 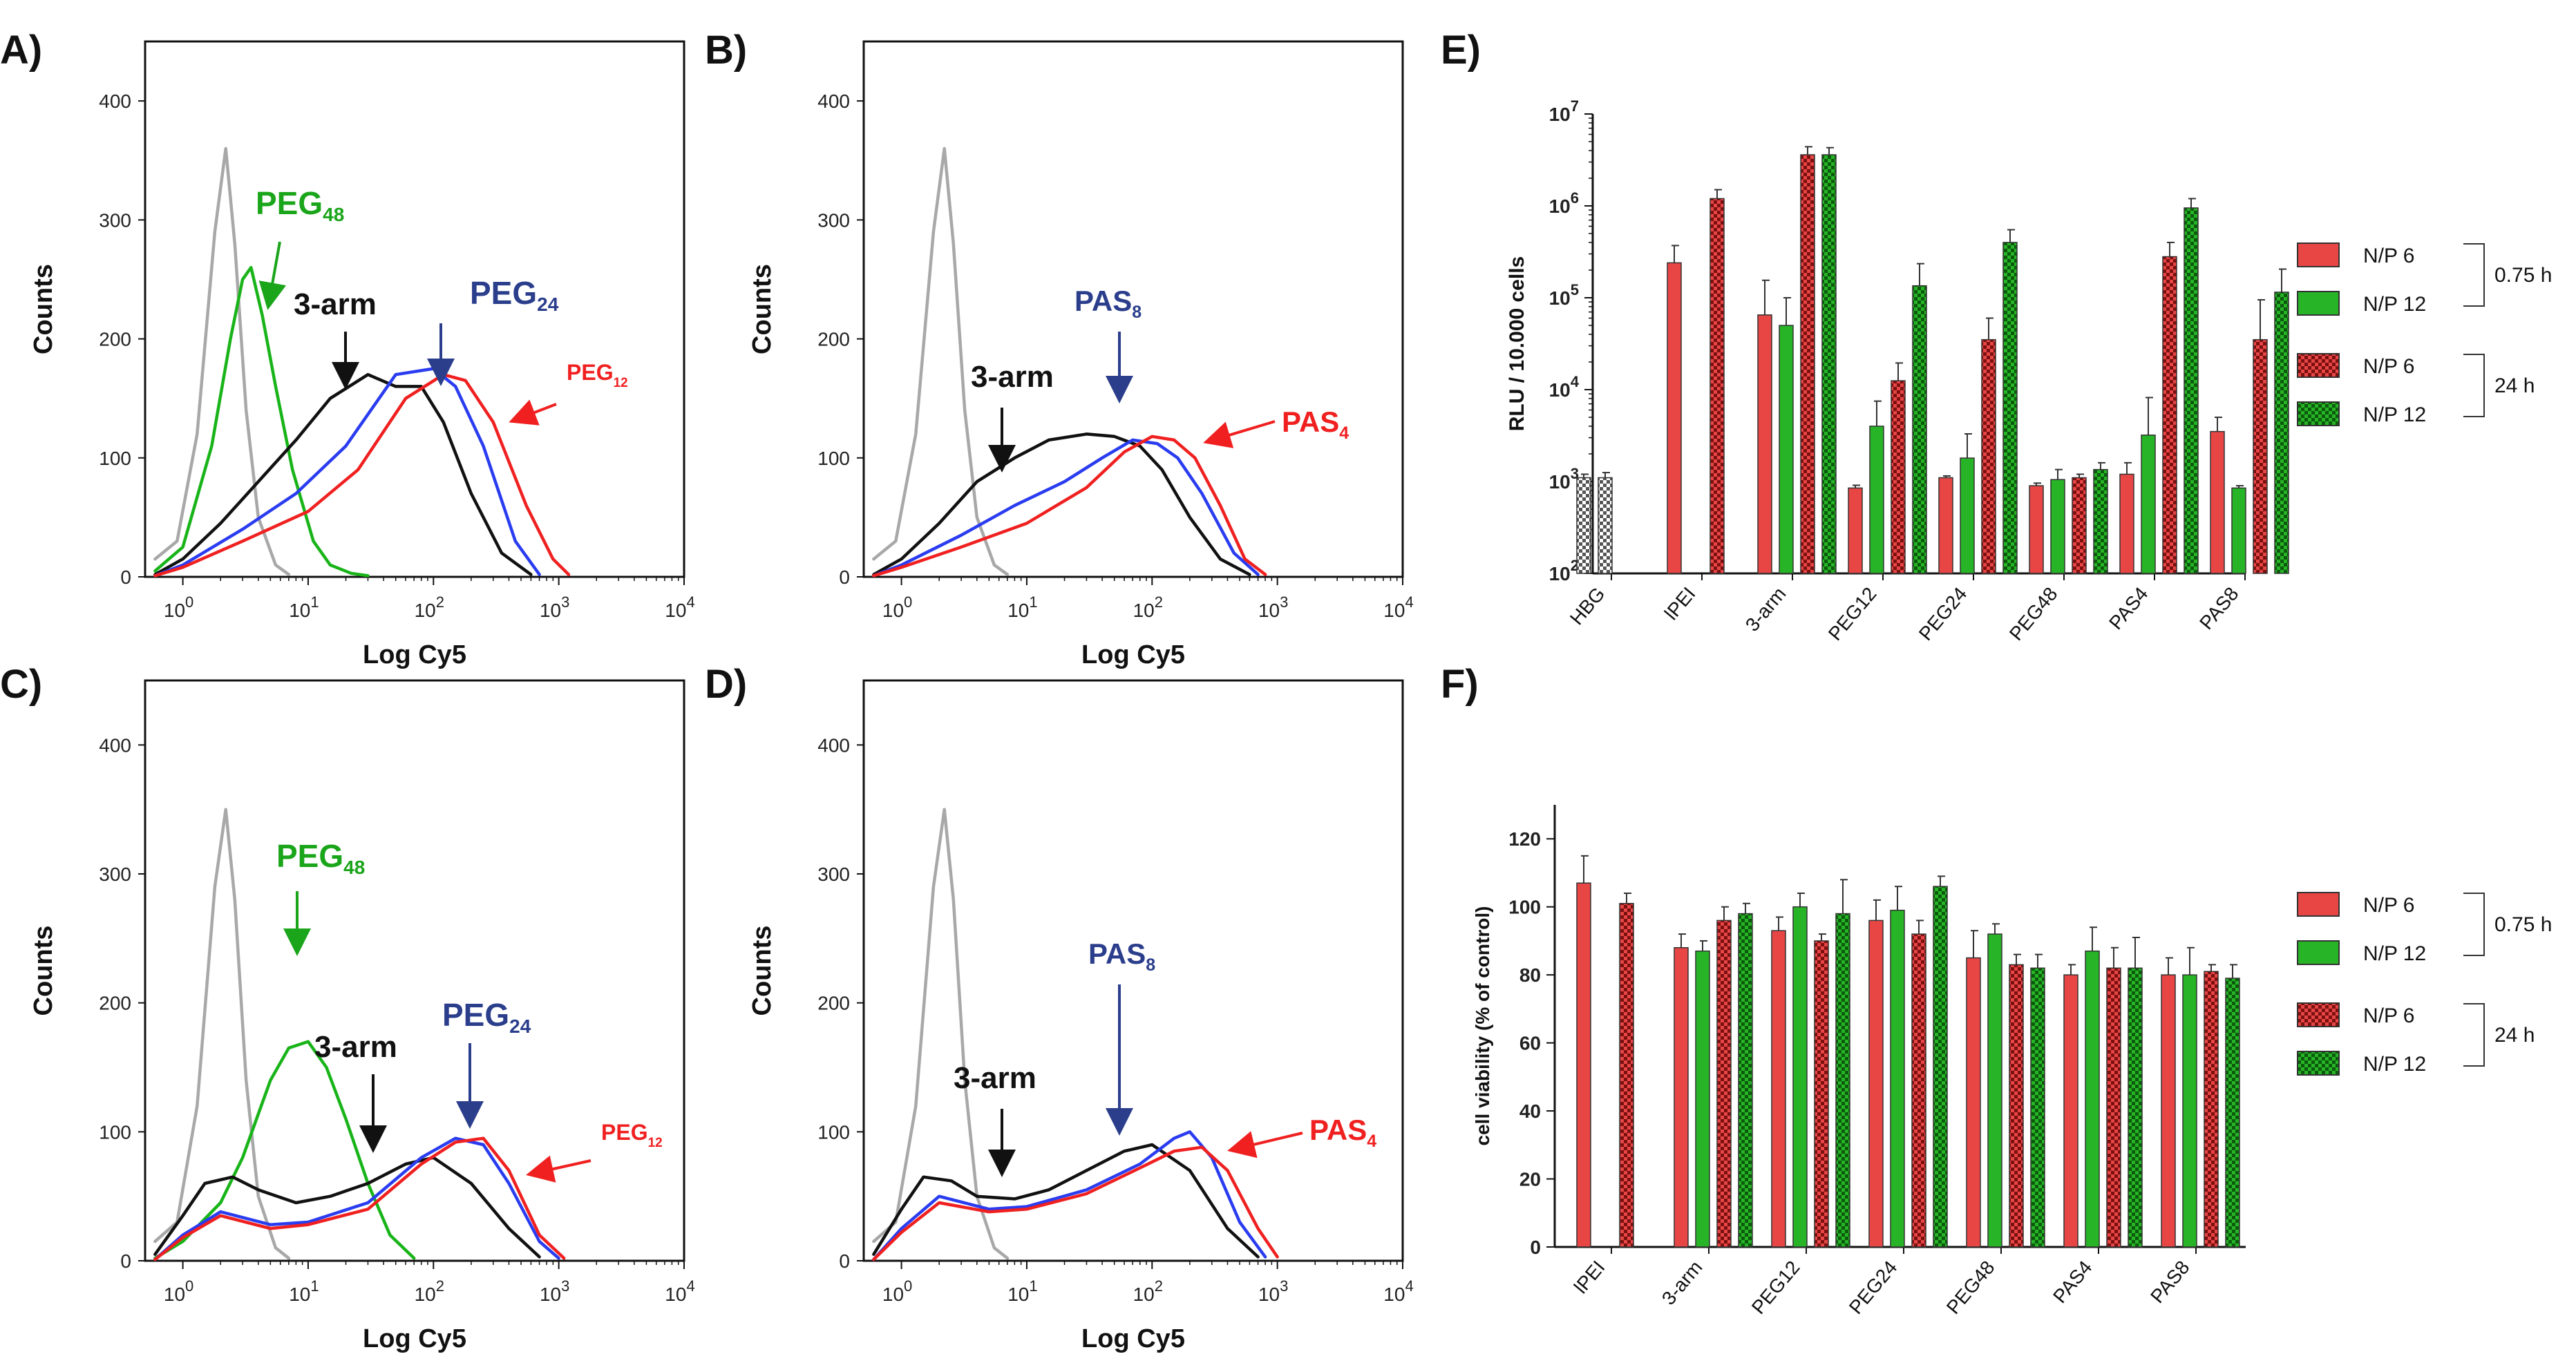 I want to click on bar-series-f, so click(x=1908, y=1051).